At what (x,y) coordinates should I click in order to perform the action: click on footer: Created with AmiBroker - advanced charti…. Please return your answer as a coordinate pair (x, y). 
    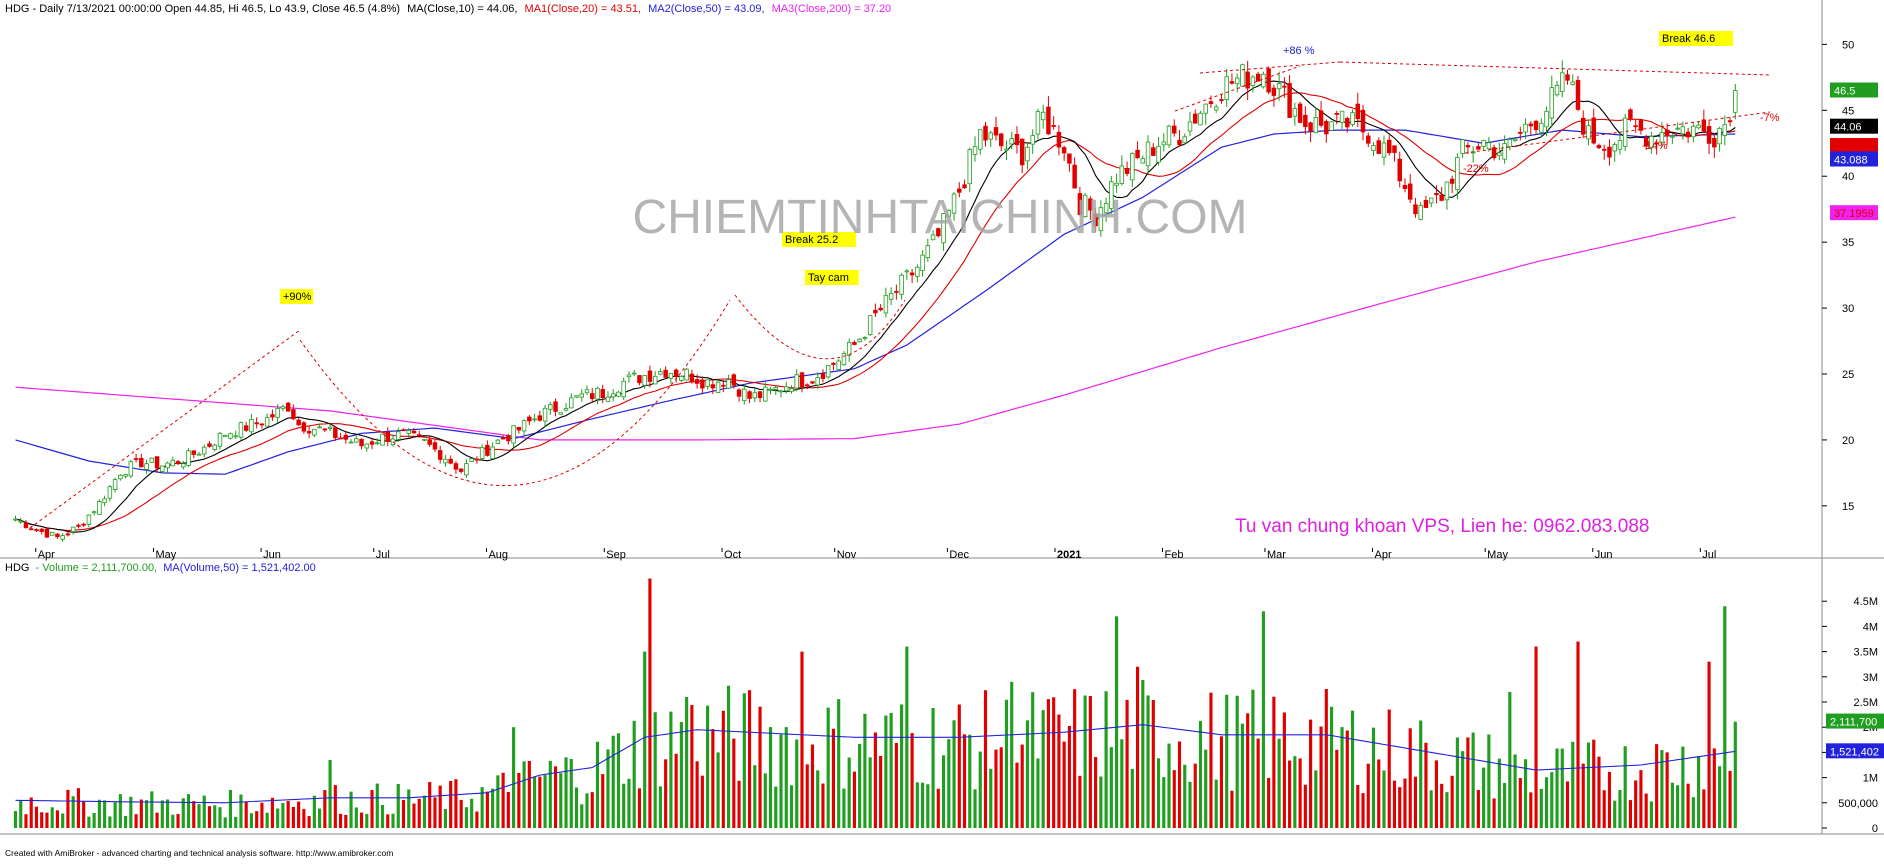
    Looking at the image, I should click on (199, 853).